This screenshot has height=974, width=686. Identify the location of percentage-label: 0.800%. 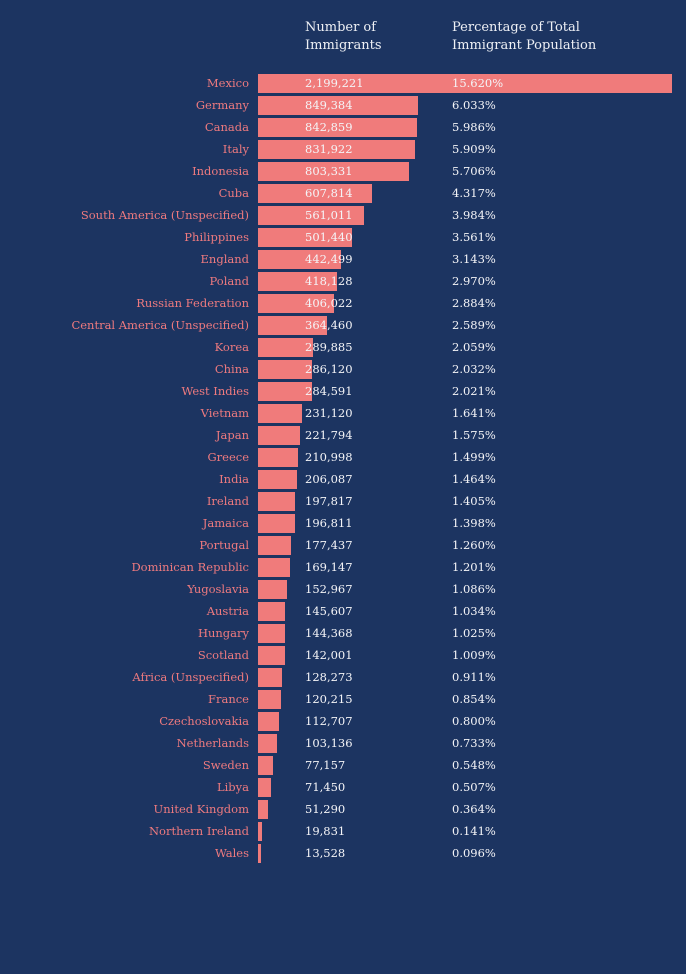
(474, 721).